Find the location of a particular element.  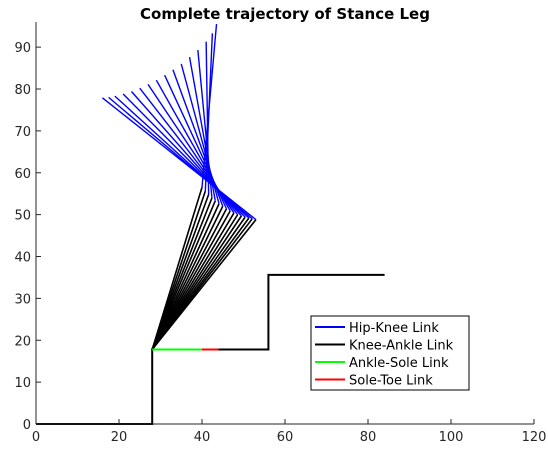

x-tick-label: 100 is located at coordinates (451, 437).